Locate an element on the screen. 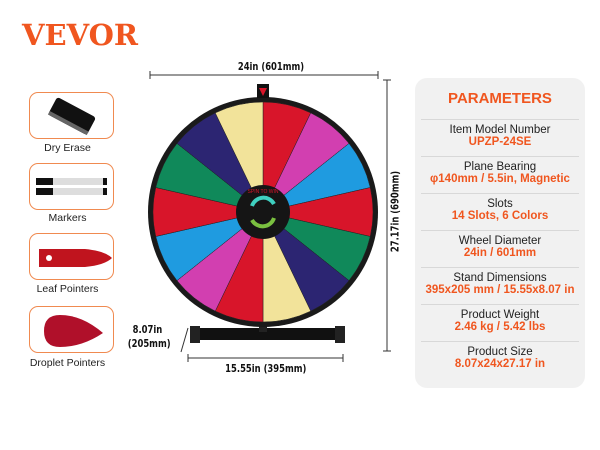 The height and width of the screenshot is (450, 600). pointer-icon is located at coordinates (263, 92).